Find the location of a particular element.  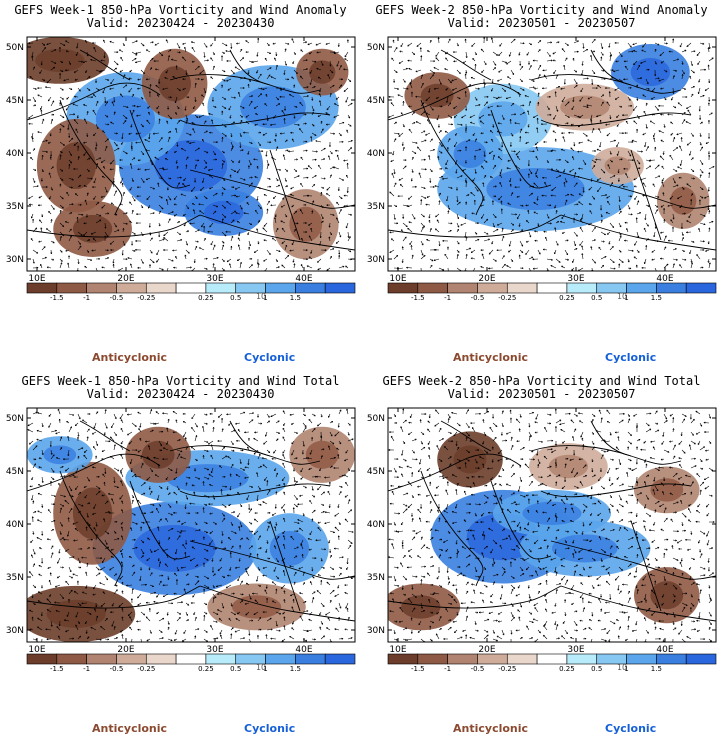

vorticity-shading-core is located at coordinates (585, 107).